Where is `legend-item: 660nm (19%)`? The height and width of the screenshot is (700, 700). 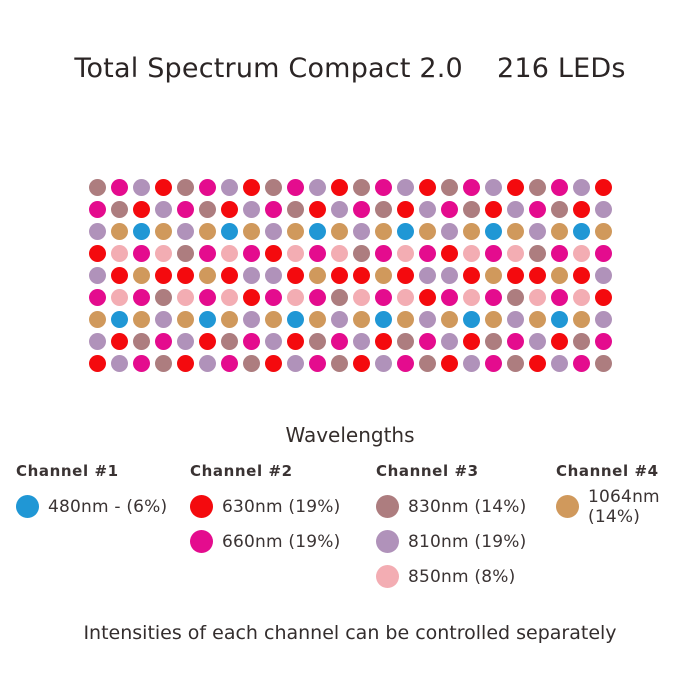
legend-item: 660nm (19%) is located at coordinates (265, 541).